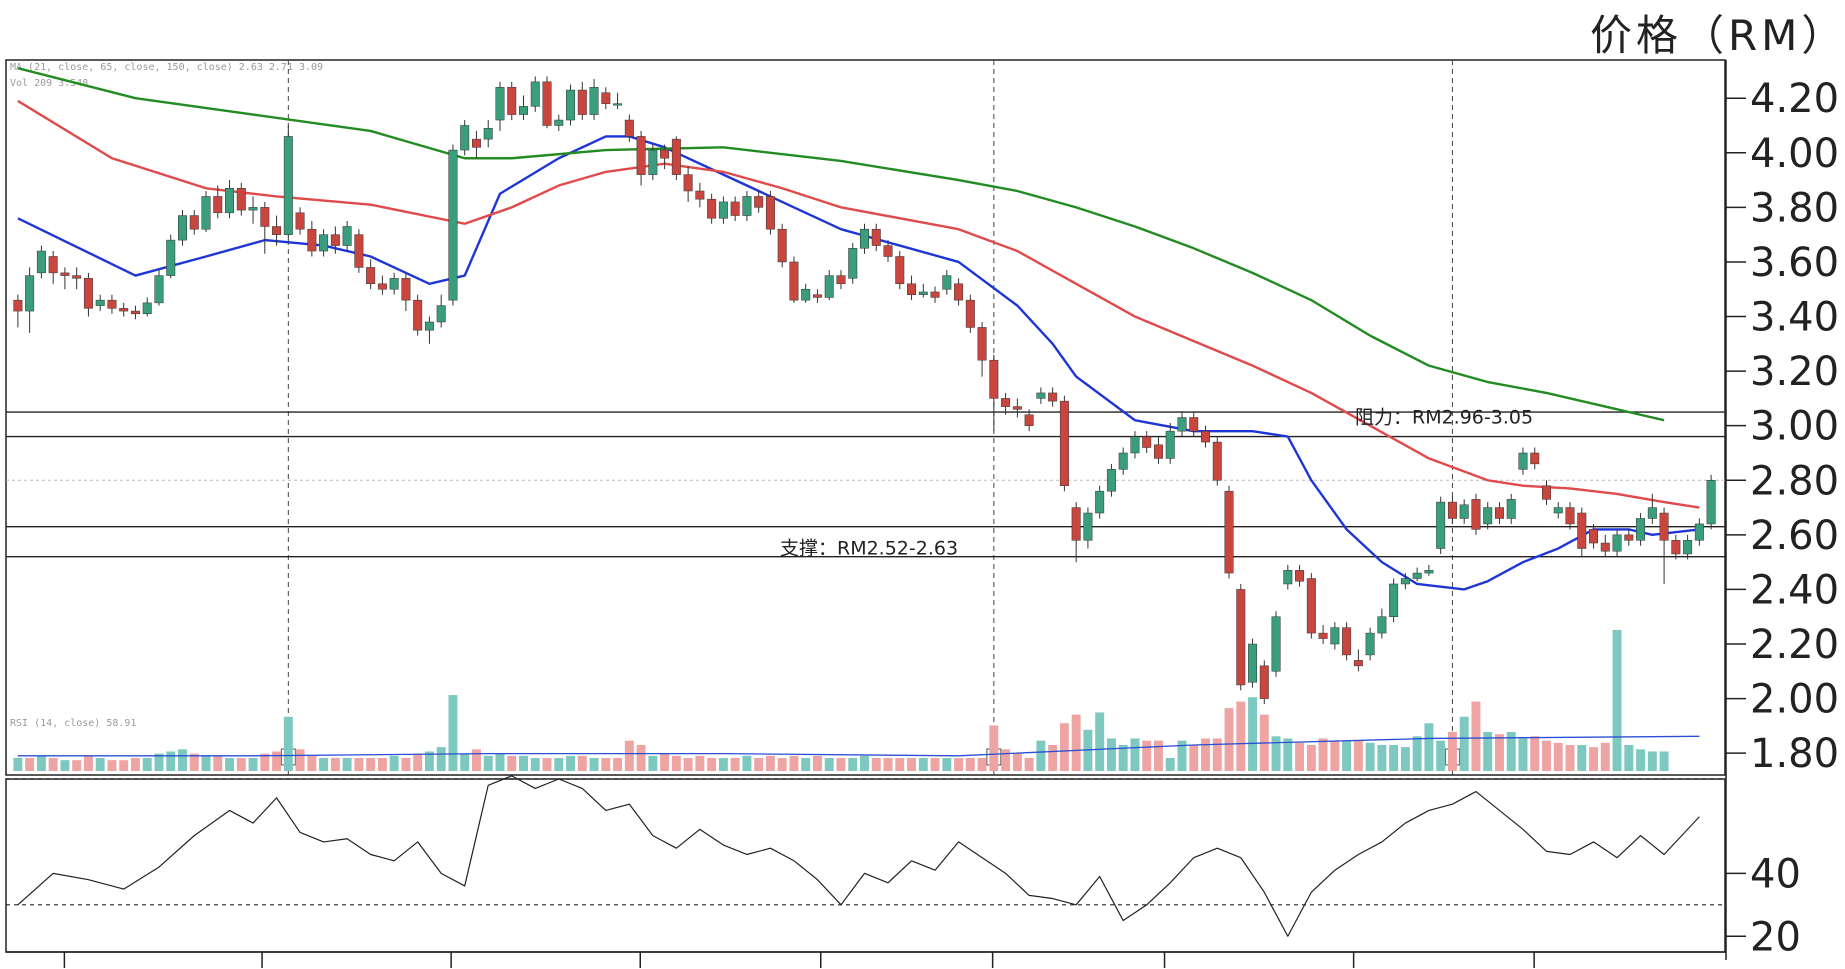 This screenshot has height=969, width=1845. Describe the element at coordinates (1794, 154) in the screenshot. I see `price-tick-label: 4.00` at that location.